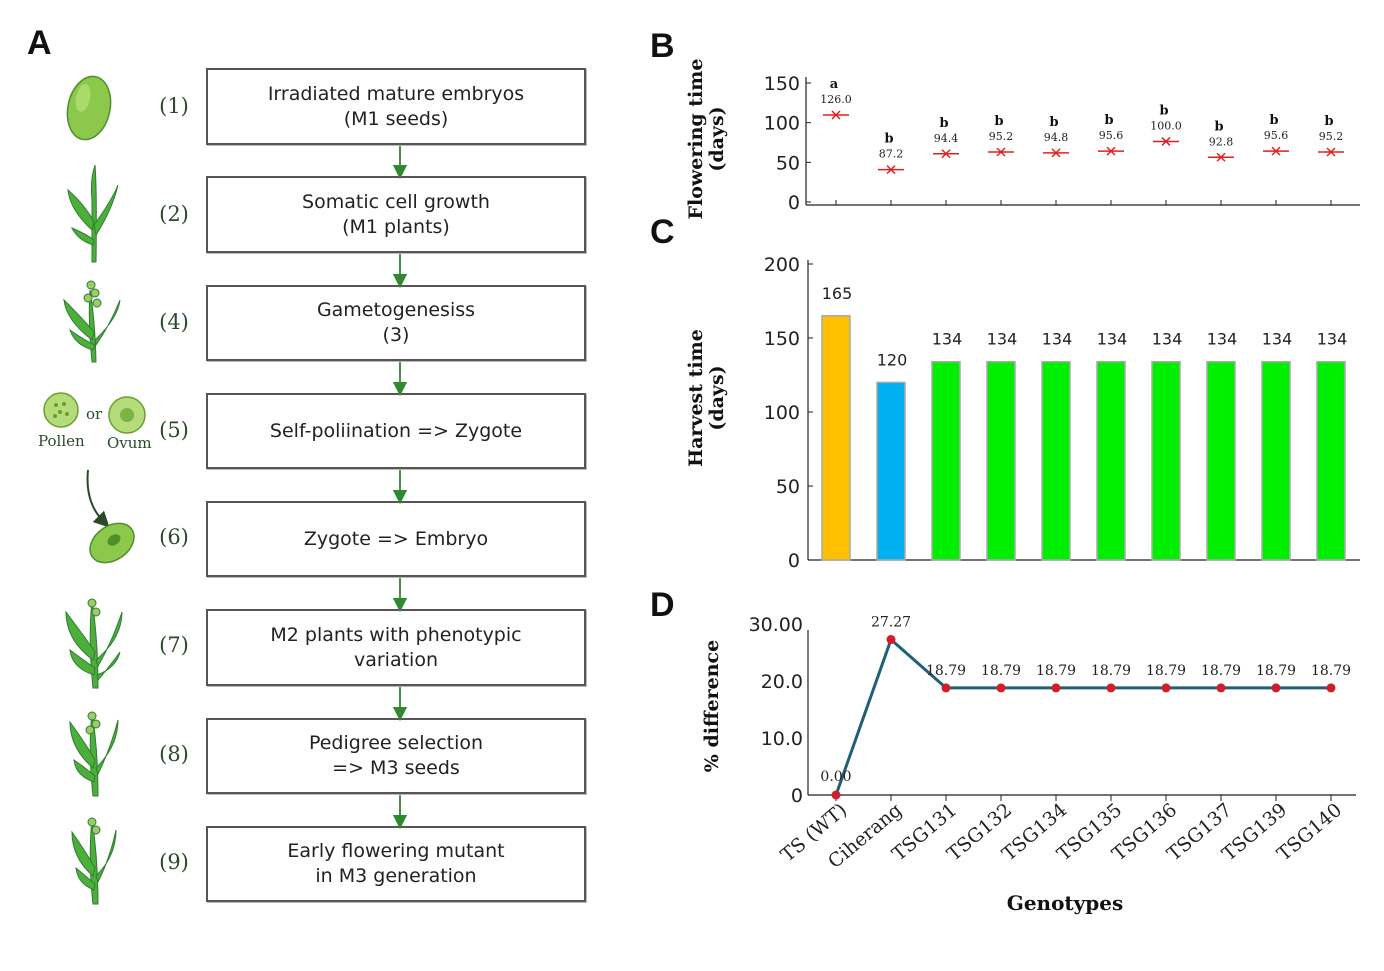 The image size is (1384, 971). Describe the element at coordinates (662, 46) in the screenshot. I see `panel-label-b: B` at that location.